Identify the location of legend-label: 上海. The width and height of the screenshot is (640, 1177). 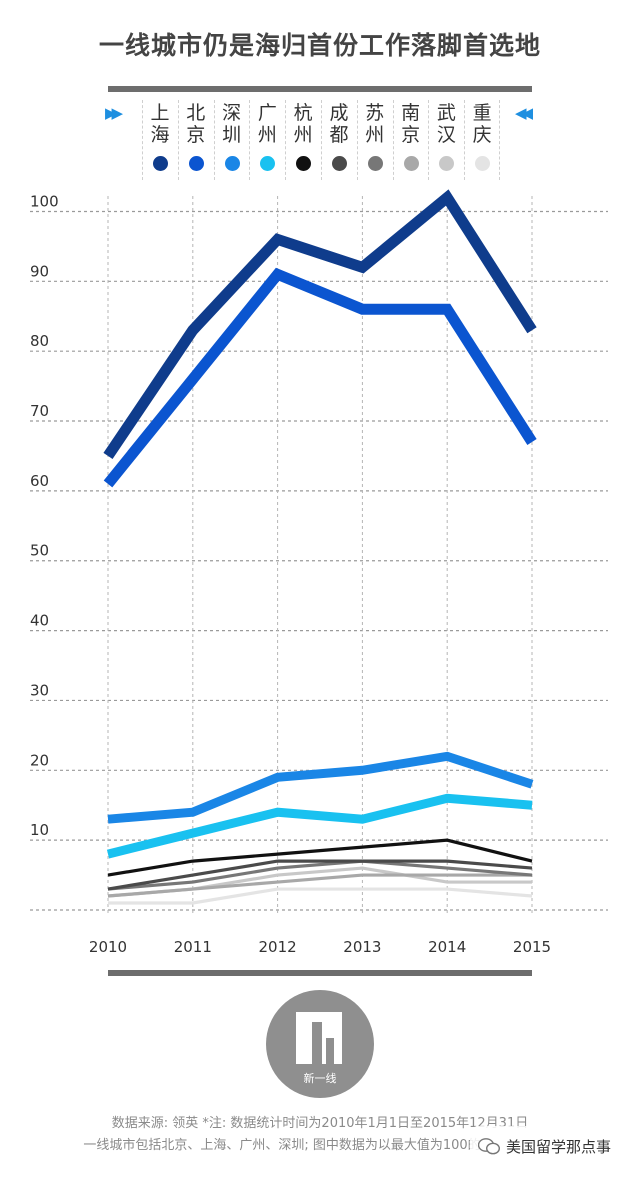
(160, 124).